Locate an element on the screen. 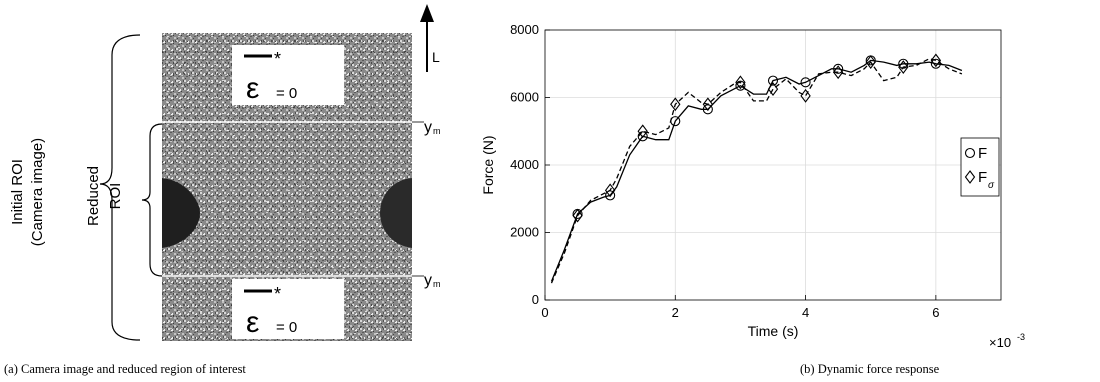 Image resolution: width=1100 pixels, height=382 pixels. caption-b: (b) Dynamic force response is located at coordinates (870, 369).